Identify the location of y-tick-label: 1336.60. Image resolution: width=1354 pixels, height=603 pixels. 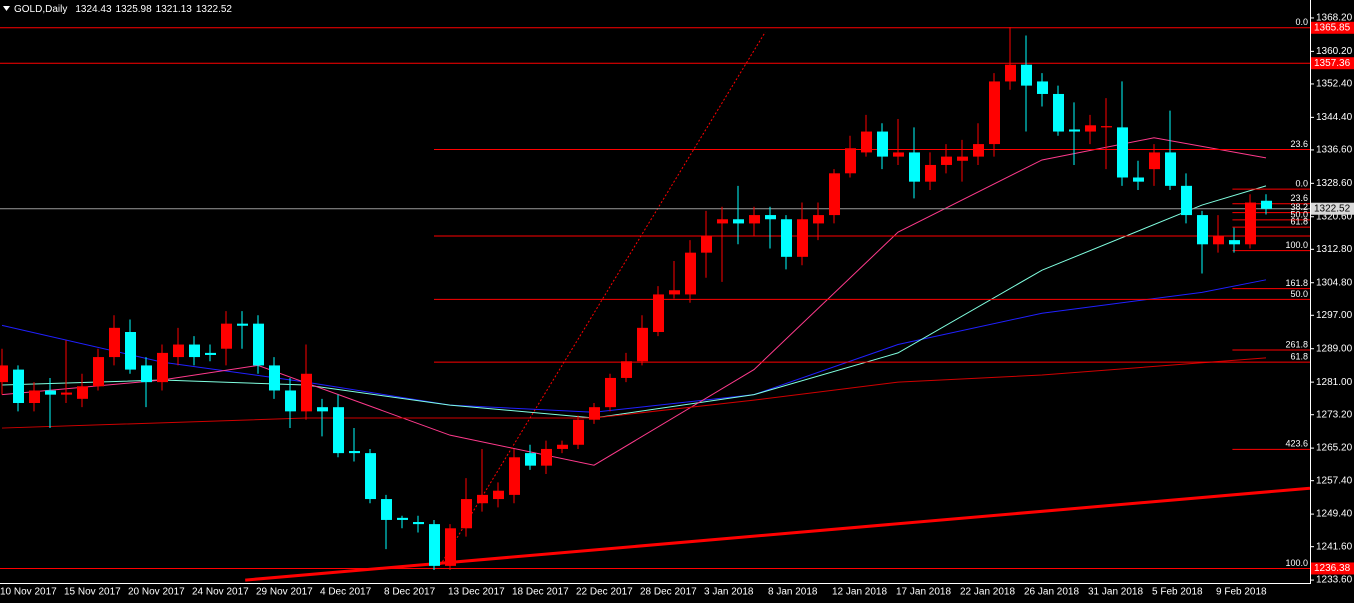
(1334, 150).